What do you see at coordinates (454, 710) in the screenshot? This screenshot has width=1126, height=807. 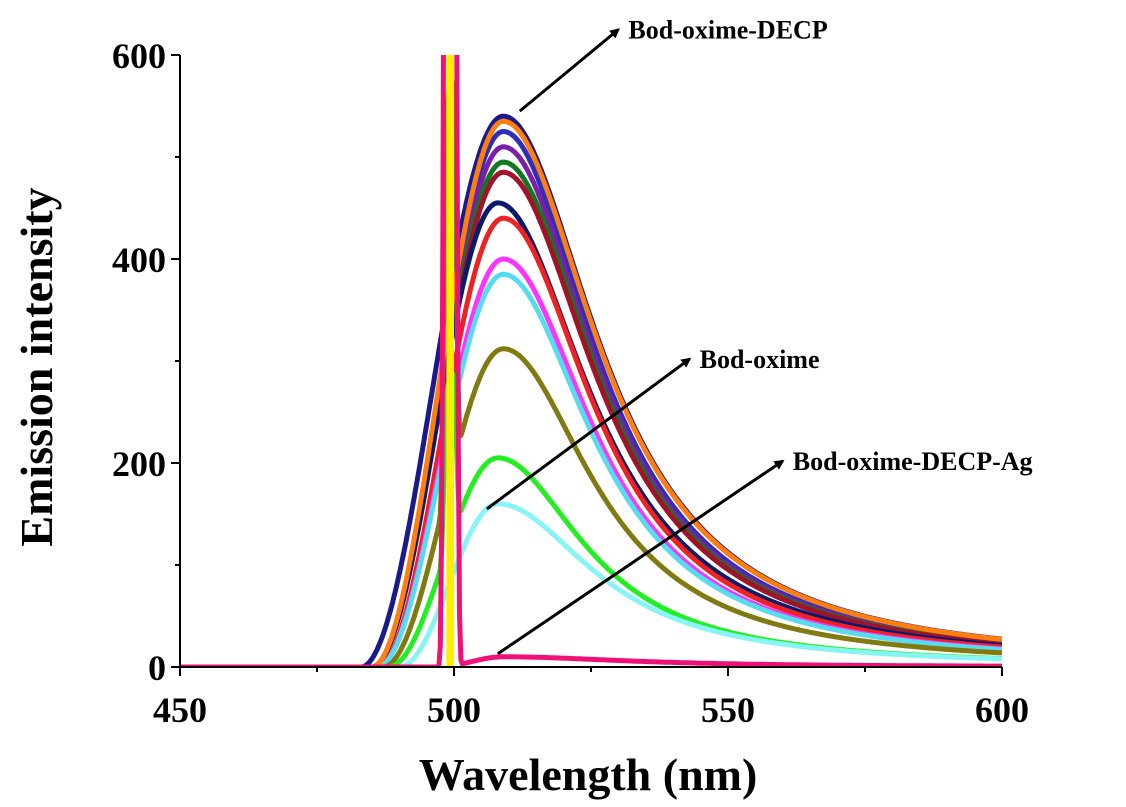 I see `x-tick-label: 500` at bounding box center [454, 710].